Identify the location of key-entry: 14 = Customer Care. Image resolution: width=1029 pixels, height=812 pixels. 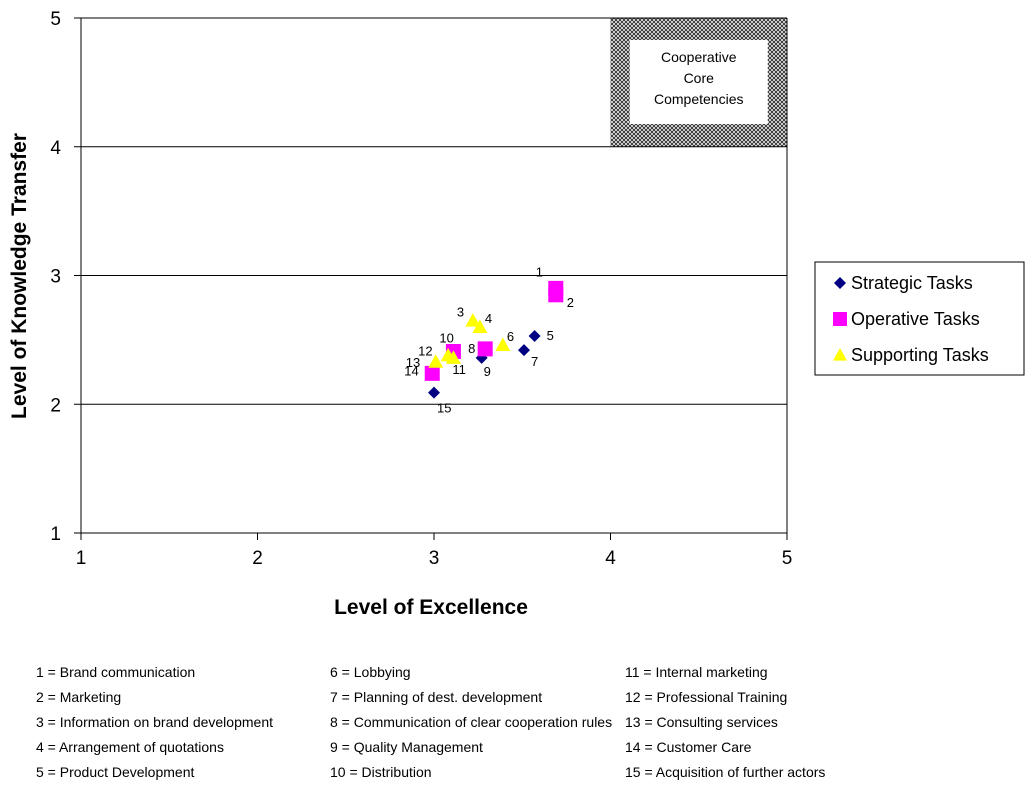
(688, 747).